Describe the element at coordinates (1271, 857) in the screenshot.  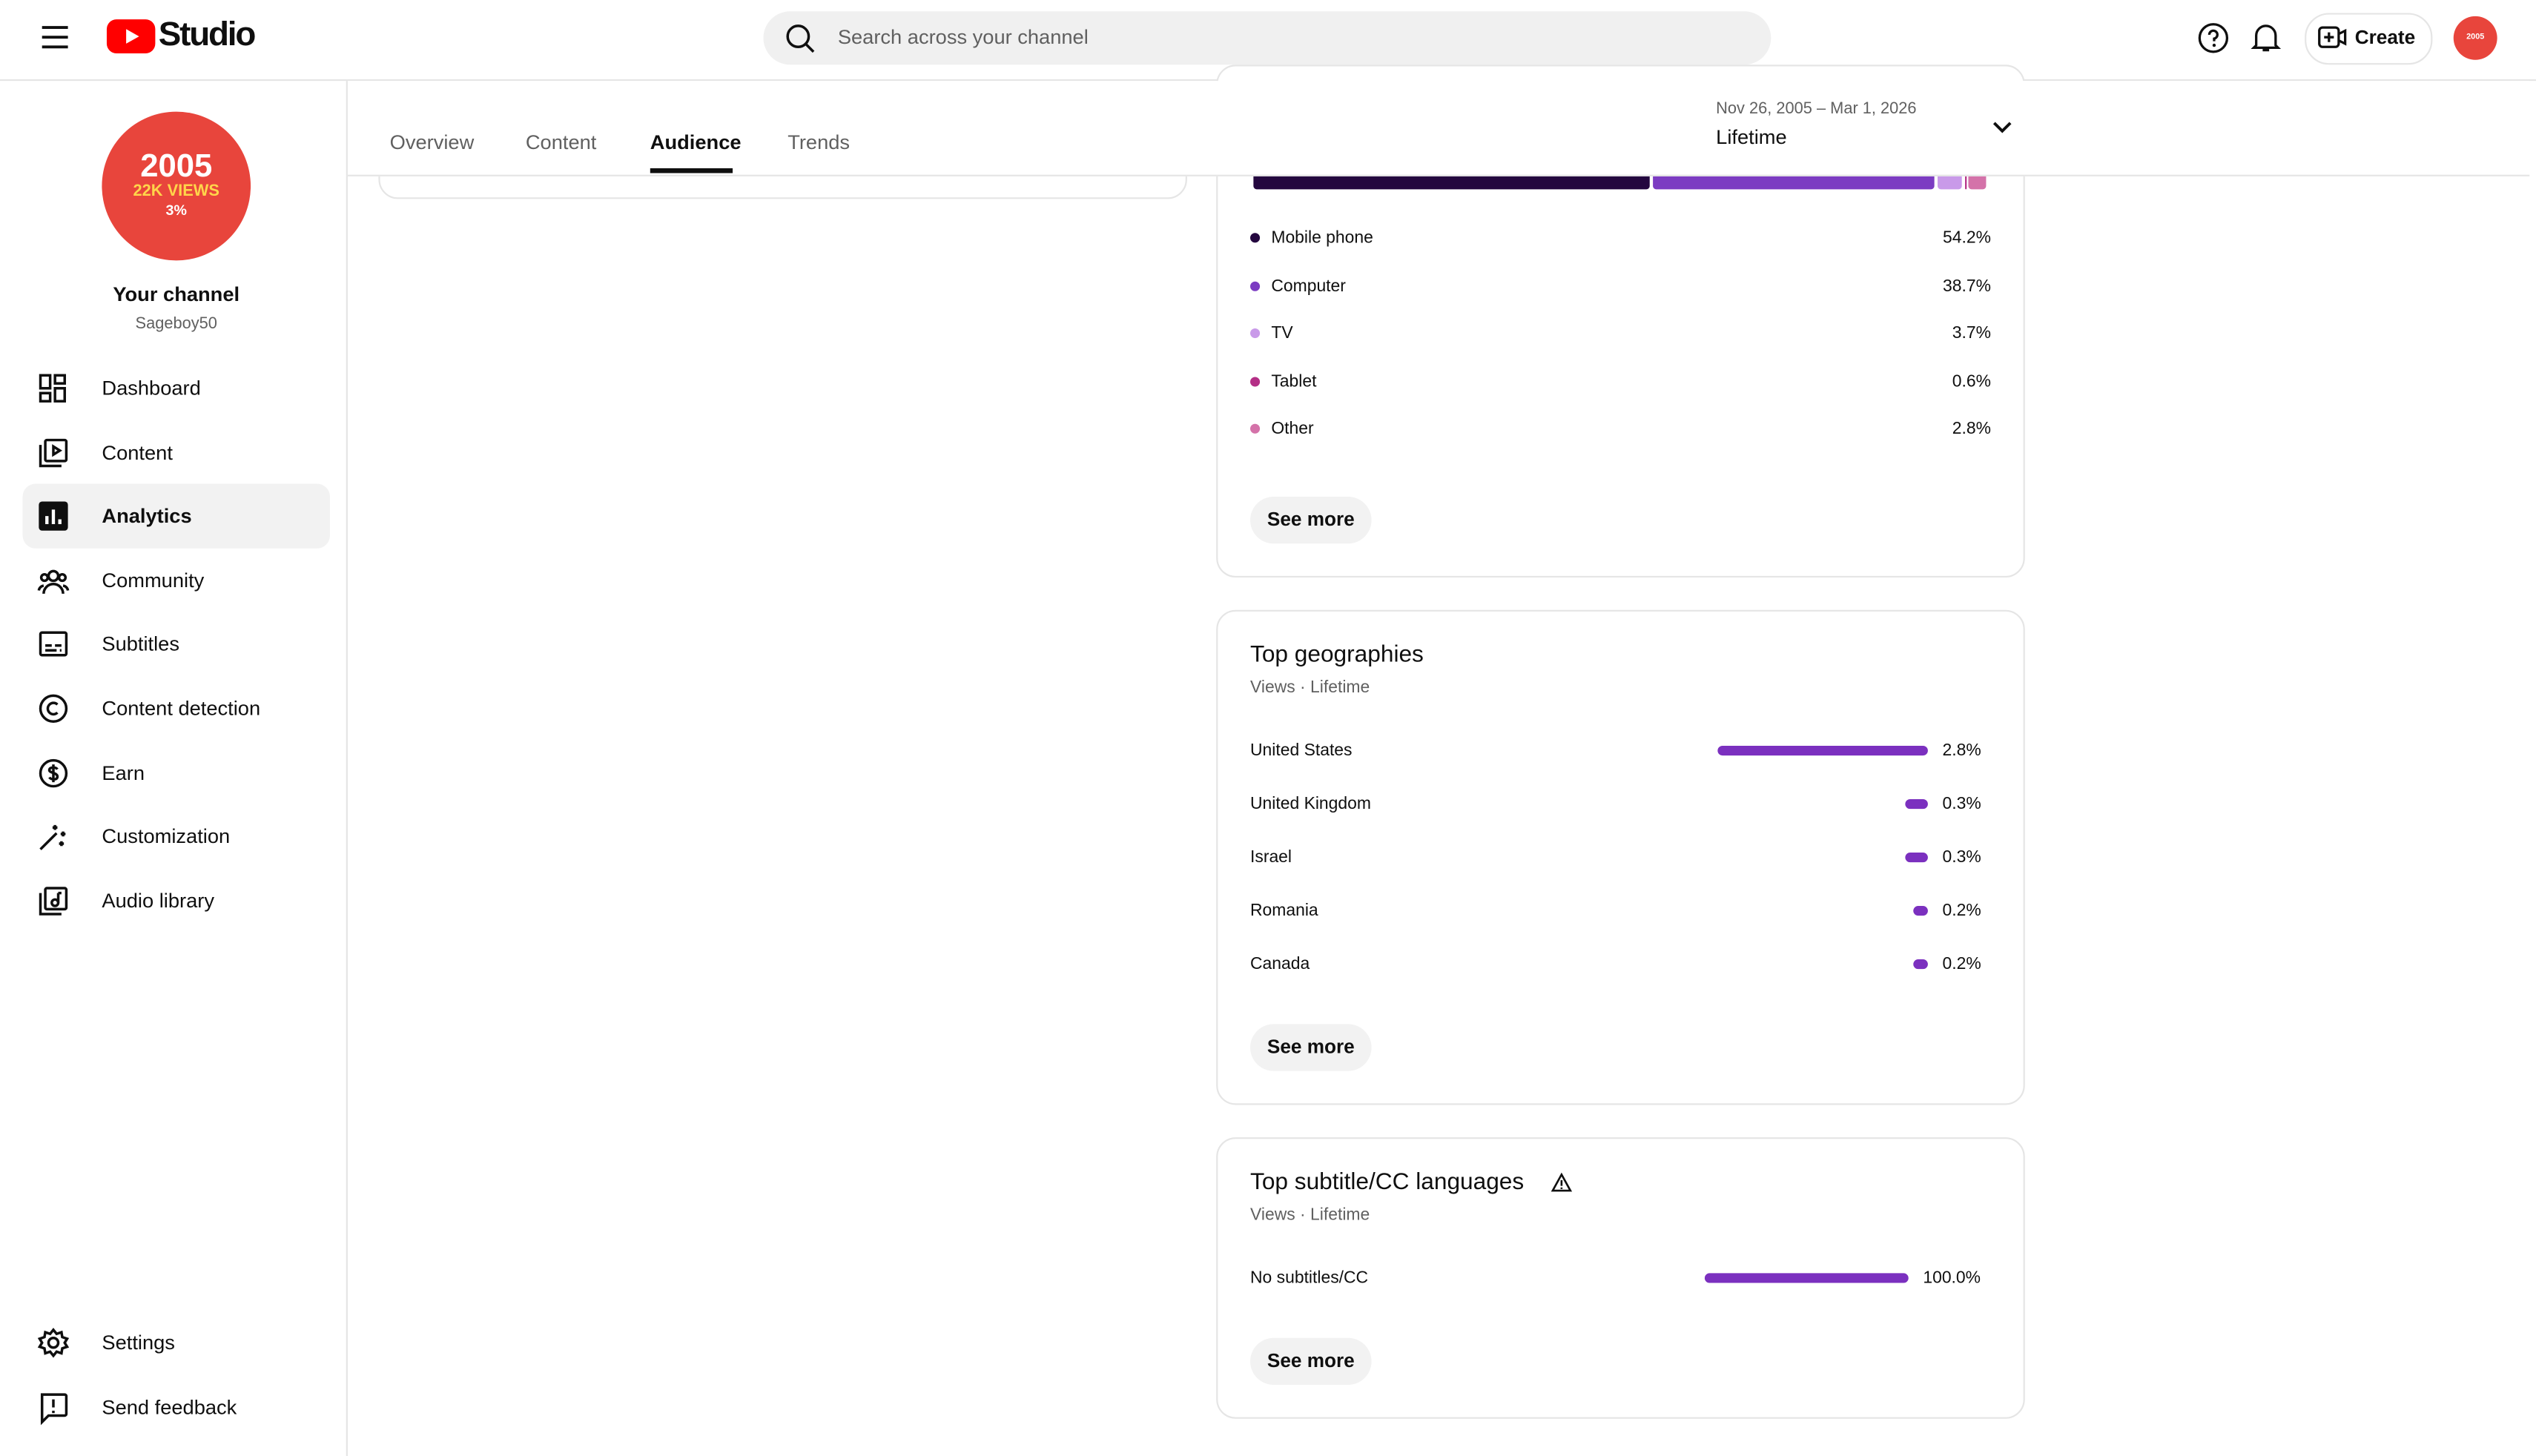
I see `row-label: Israel` at that location.